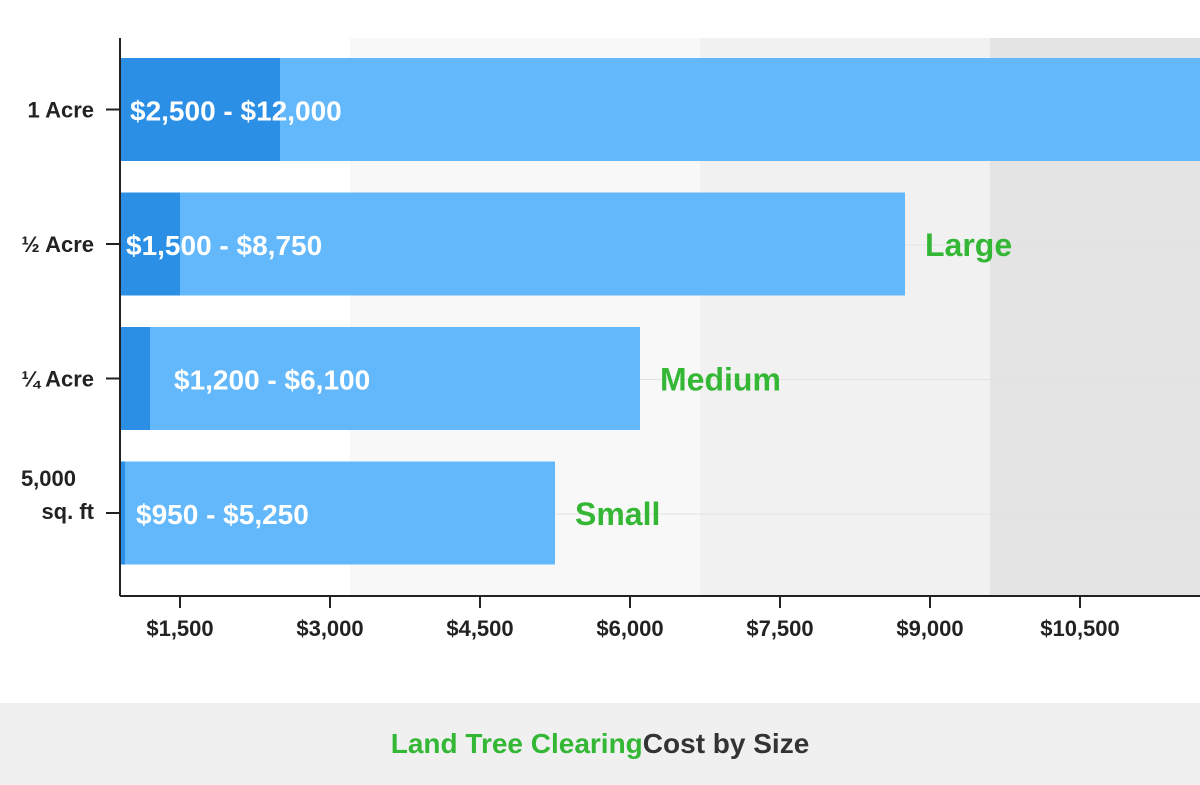  I want to click on x-tick-label: $9,000, so click(929, 628).